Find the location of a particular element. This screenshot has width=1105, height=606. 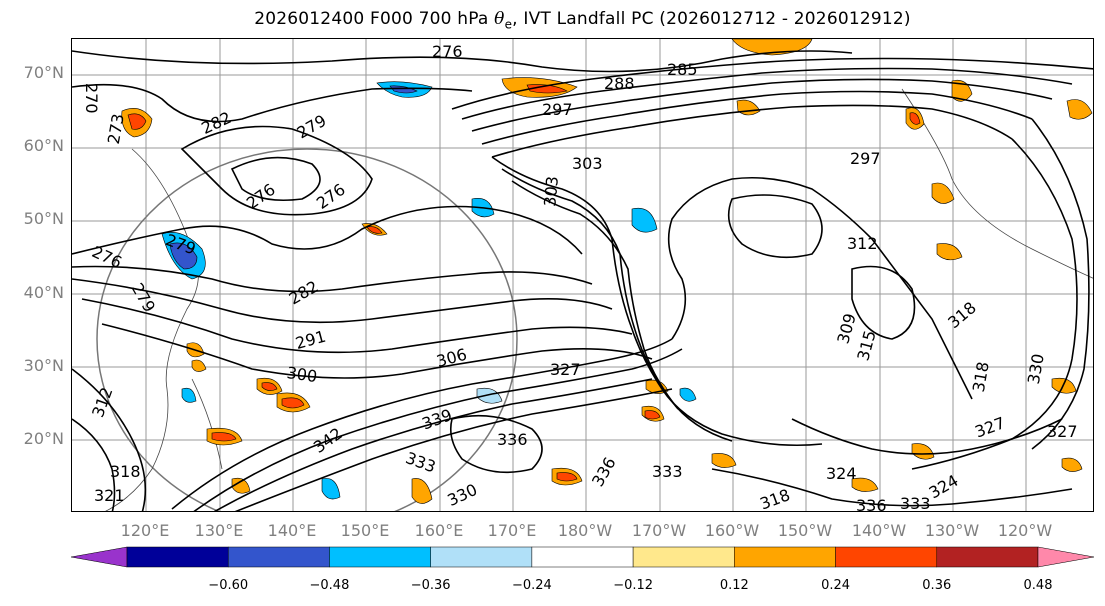

lon-label: 150°W is located at coordinates (805, 530).